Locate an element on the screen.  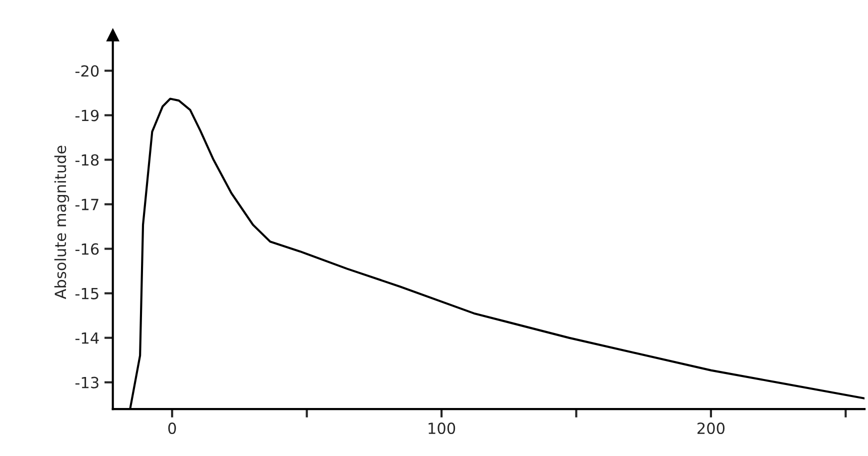
y-tick-label: -19 is located at coordinates (87, 116).